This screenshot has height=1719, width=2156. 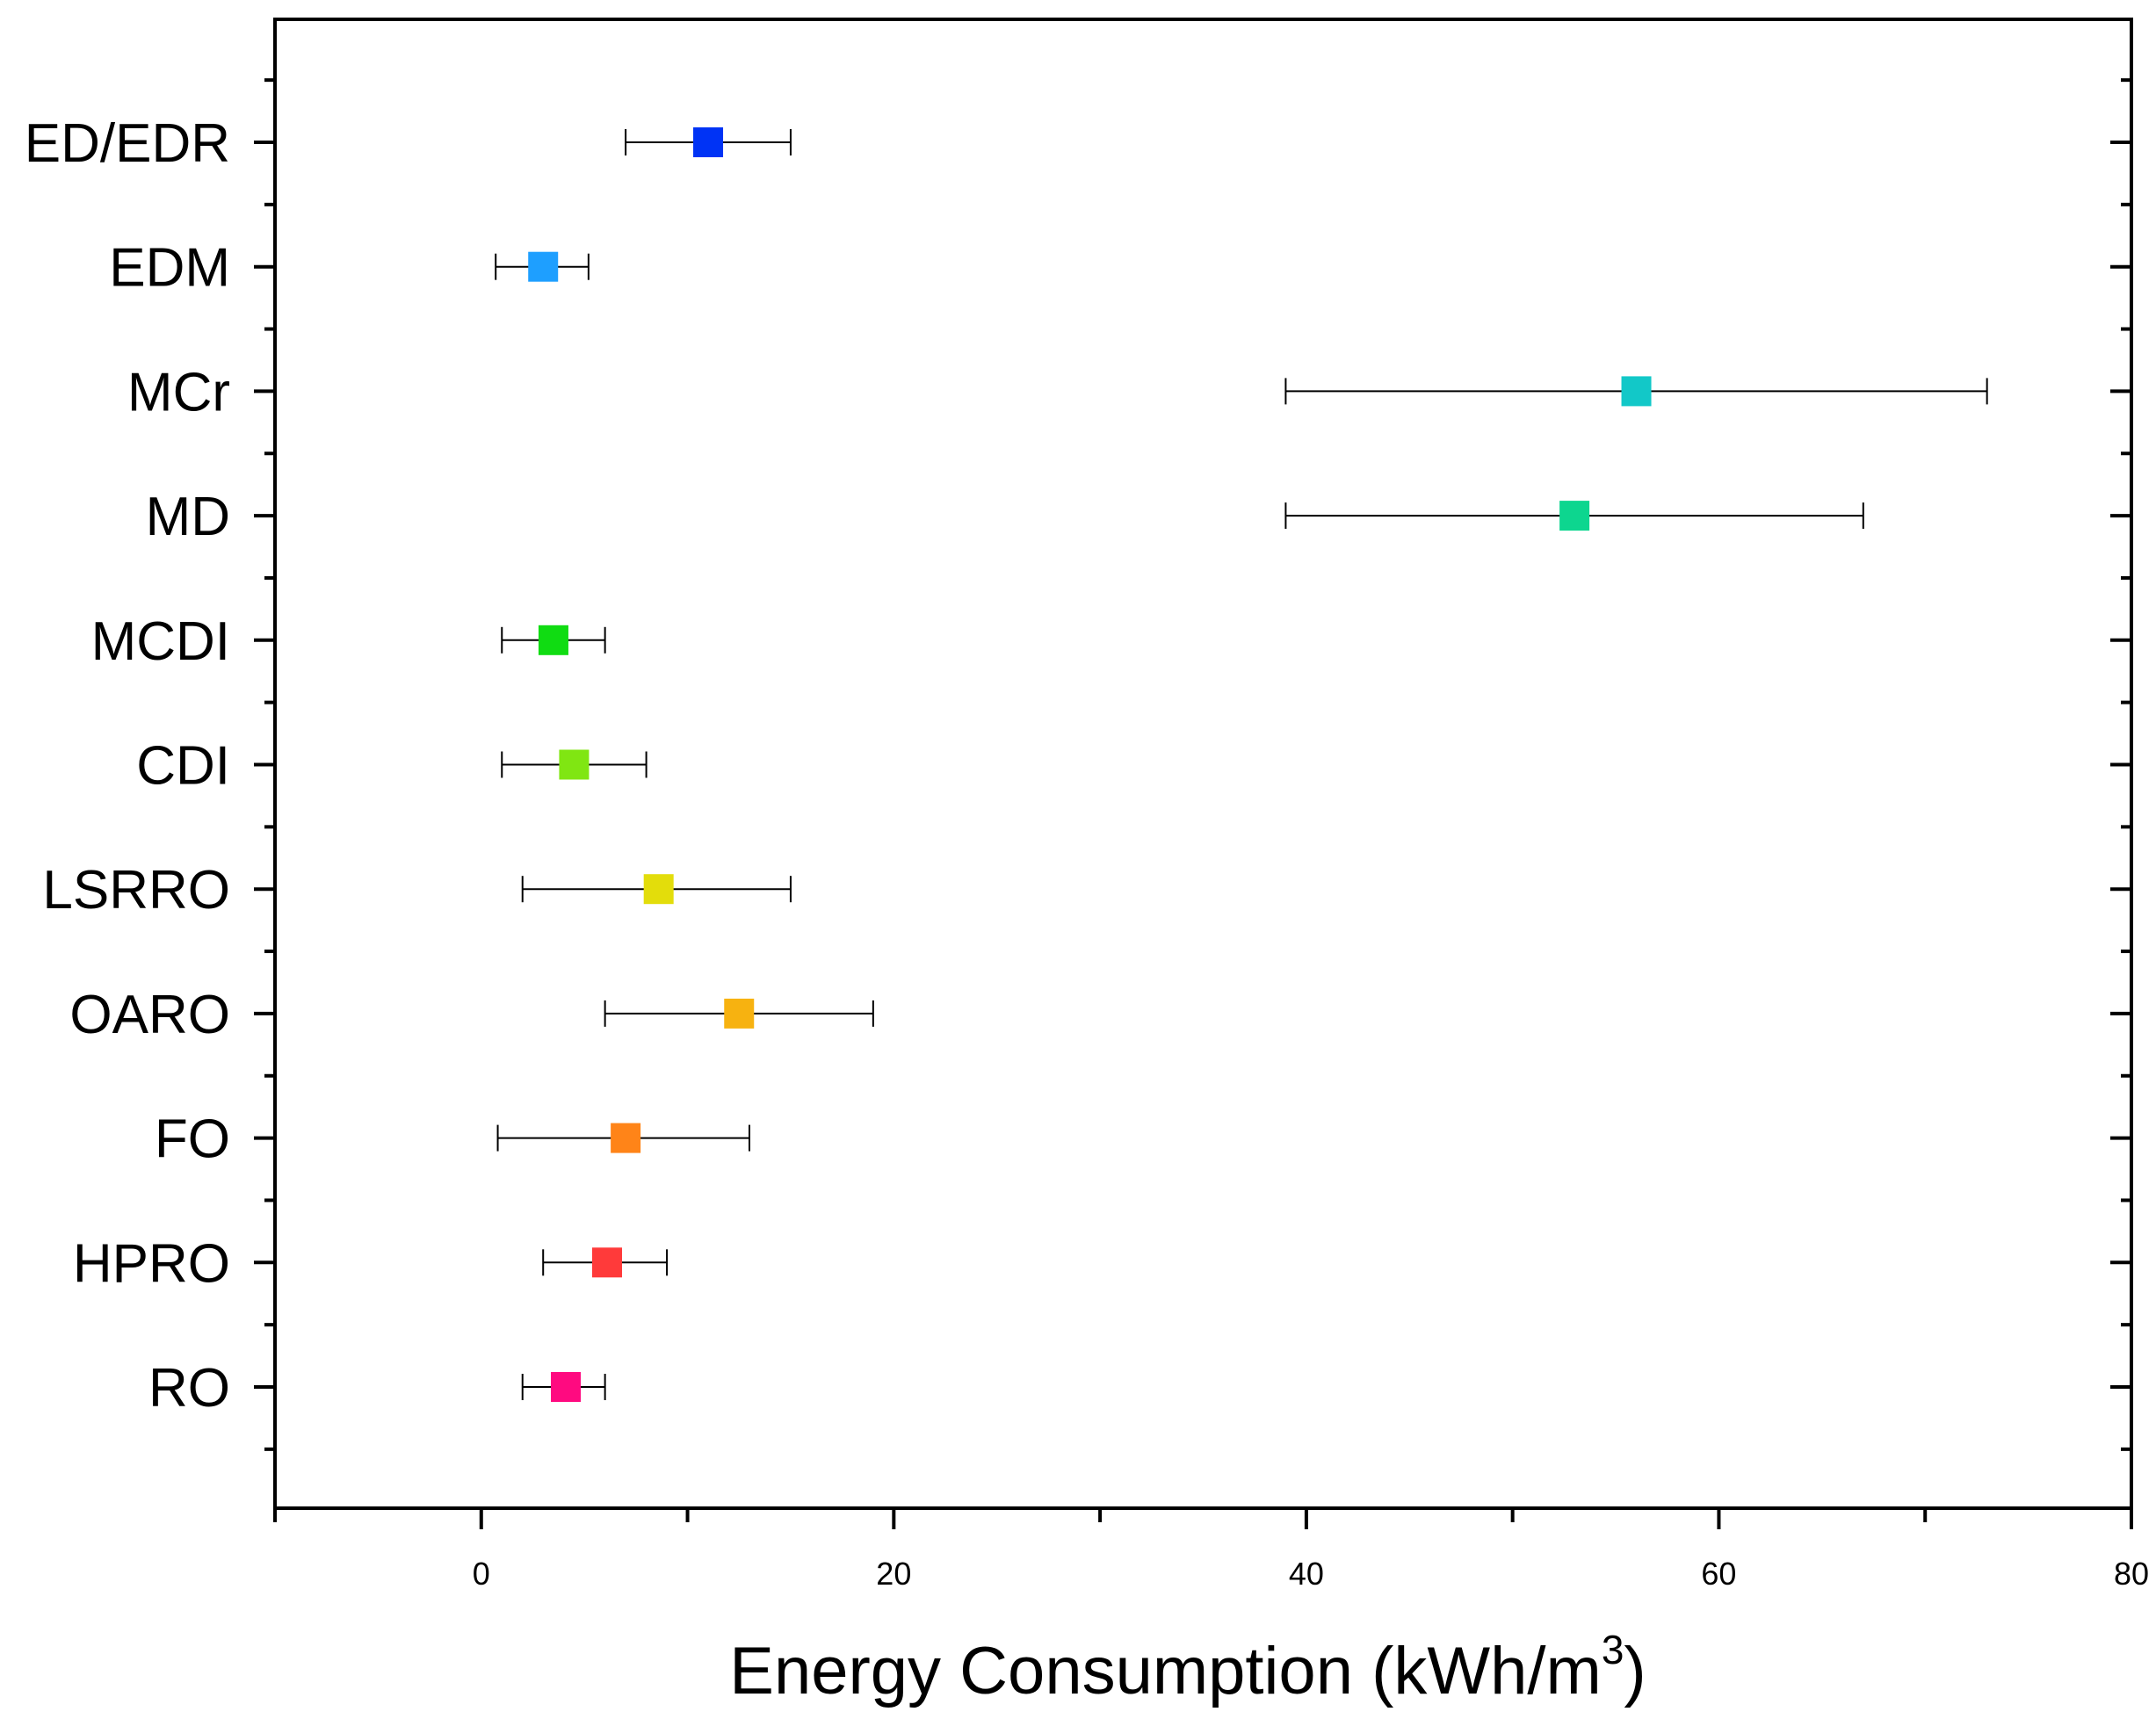 I want to click on x-tick-label: 20, so click(x=893, y=1574).